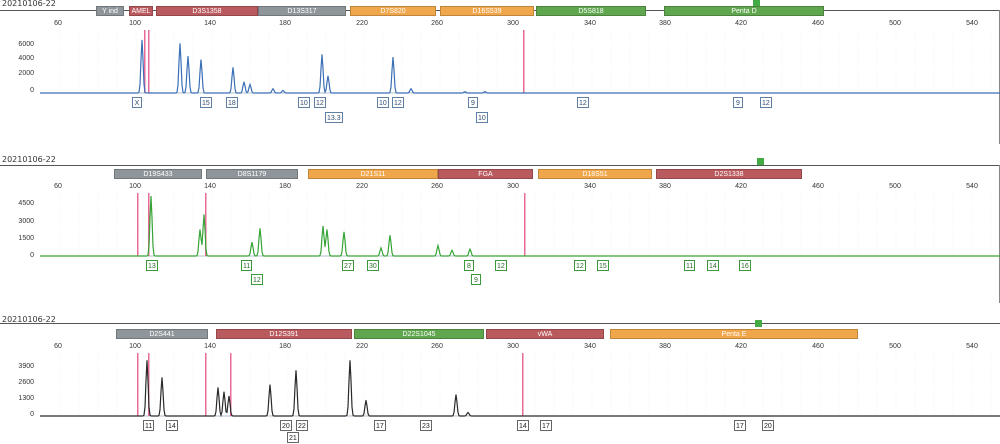 The height and width of the screenshot is (444, 1000). What do you see at coordinates (162, 334) in the screenshot?
I see `locus-bar: D2S441` at bounding box center [162, 334].